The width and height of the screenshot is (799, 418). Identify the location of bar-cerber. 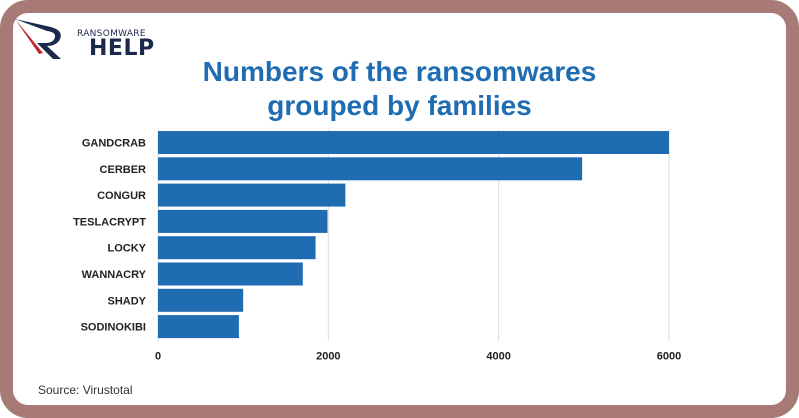
(370, 169).